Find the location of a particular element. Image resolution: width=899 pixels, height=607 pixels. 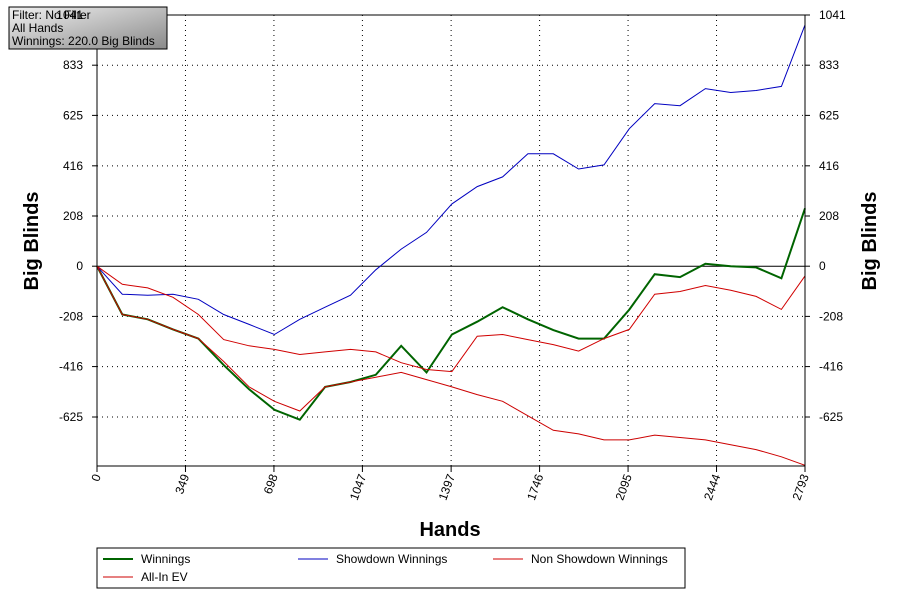

y-tick-label: -208 is located at coordinates (71, 316).